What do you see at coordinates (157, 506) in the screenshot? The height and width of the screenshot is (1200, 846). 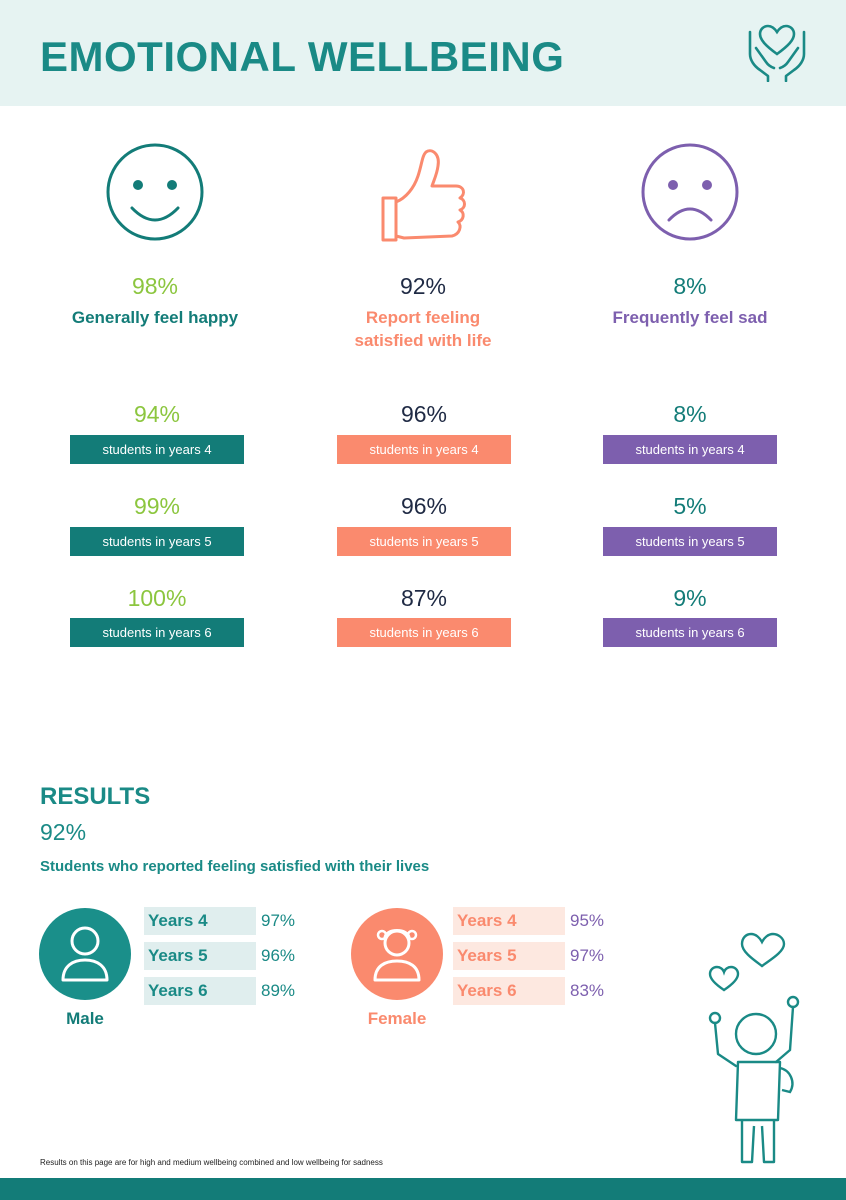 I see `happy-year5-pct: 99%` at bounding box center [157, 506].